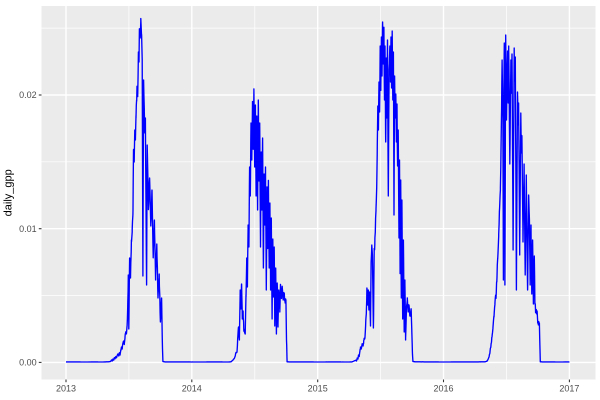  What do you see at coordinates (318, 389) in the screenshot?
I see `svg-text: 2015` at bounding box center [318, 389].